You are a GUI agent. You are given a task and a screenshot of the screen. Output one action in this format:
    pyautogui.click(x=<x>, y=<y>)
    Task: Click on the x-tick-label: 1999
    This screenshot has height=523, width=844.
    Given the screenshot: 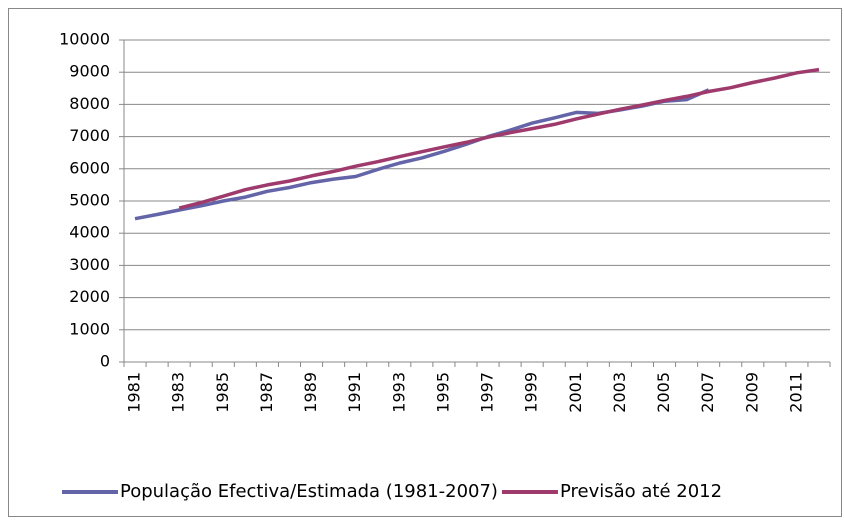 What is the action you would take?
    pyautogui.click(x=531, y=392)
    